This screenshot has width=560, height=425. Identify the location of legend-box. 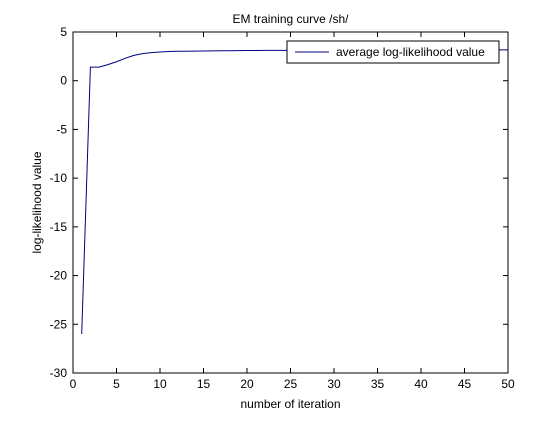
(393, 52).